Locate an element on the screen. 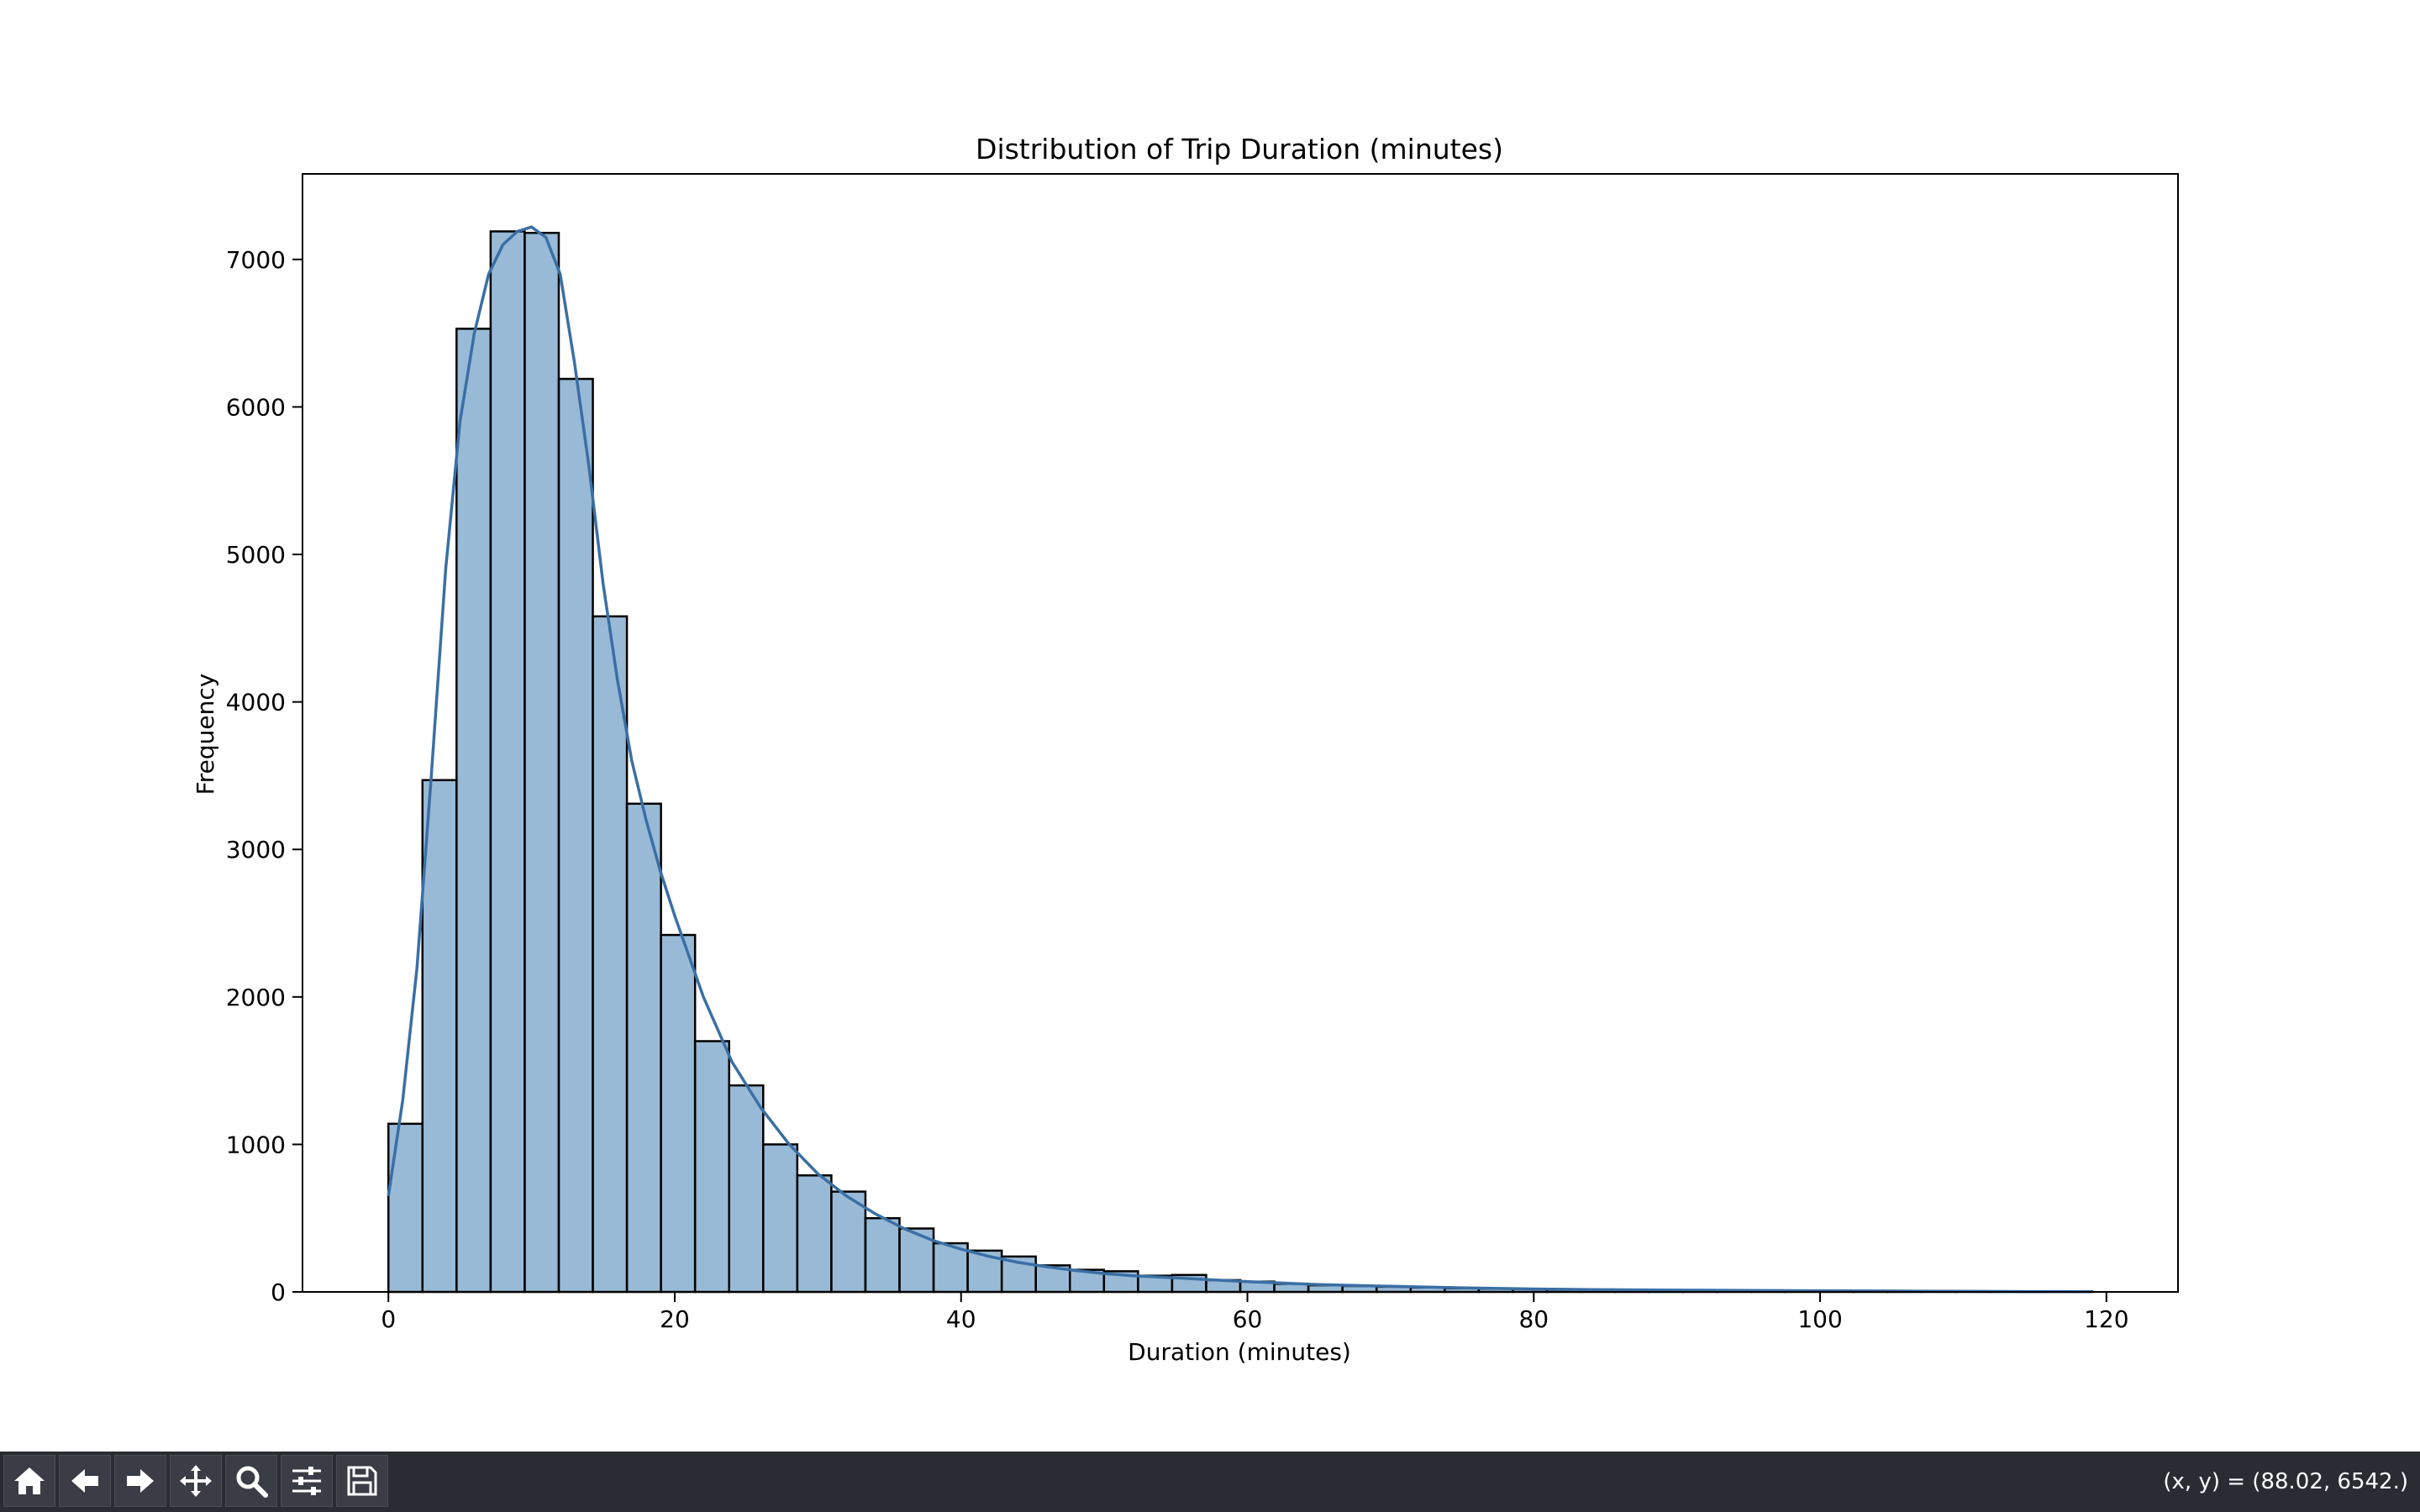 This screenshot has height=1512, width=2420. save-button is located at coordinates (362, 1481).